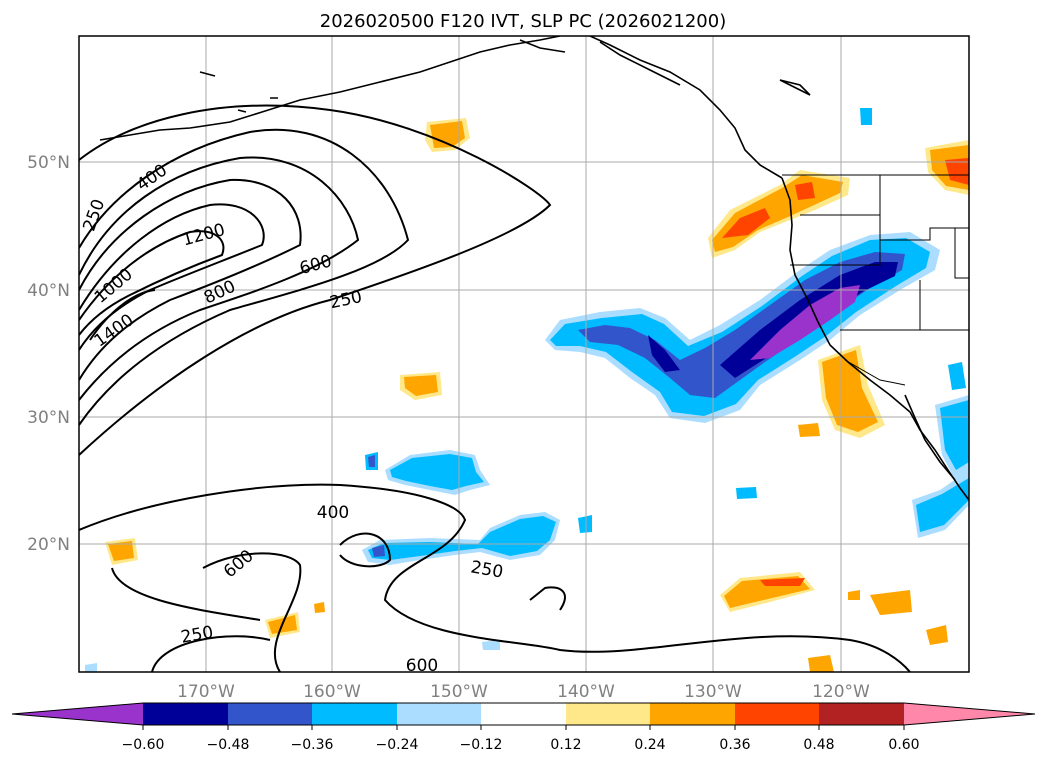  I want to click on lat-label-30n: 30°N, so click(48, 418).